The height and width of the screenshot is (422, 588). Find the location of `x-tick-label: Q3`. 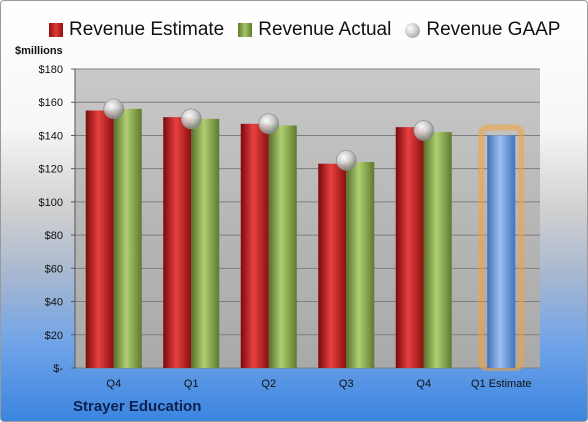

x-tick-label: Q3 is located at coordinates (346, 384).